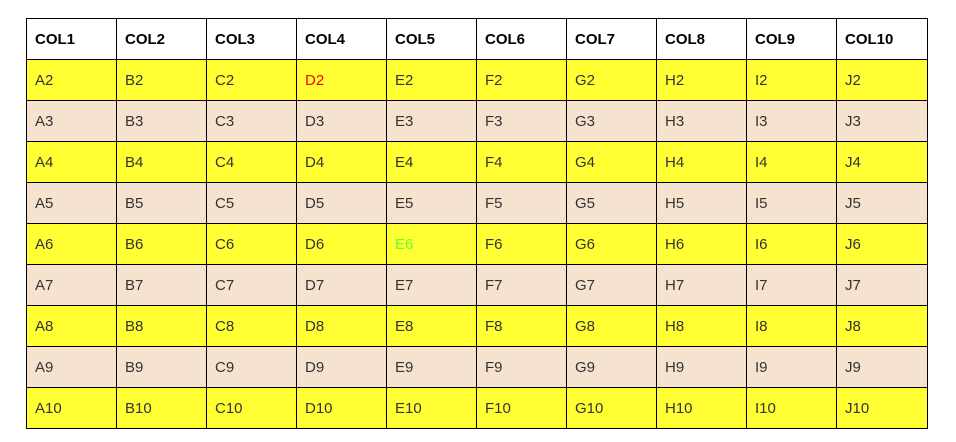 This screenshot has width=956, height=442. What do you see at coordinates (521, 244) in the screenshot?
I see `table-cell: F6` at bounding box center [521, 244].